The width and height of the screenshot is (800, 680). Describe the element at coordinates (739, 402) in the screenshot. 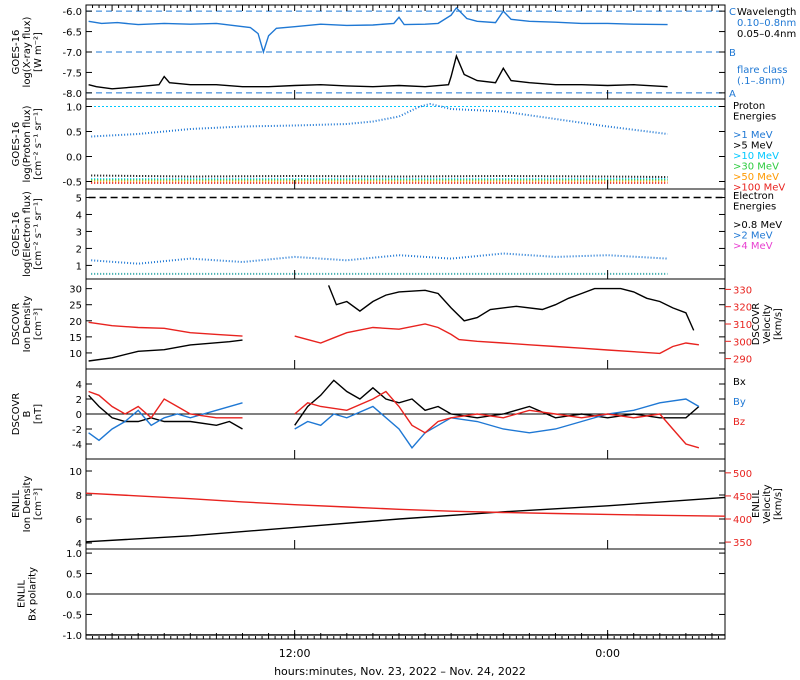

I see `legend-entry: By` at that location.